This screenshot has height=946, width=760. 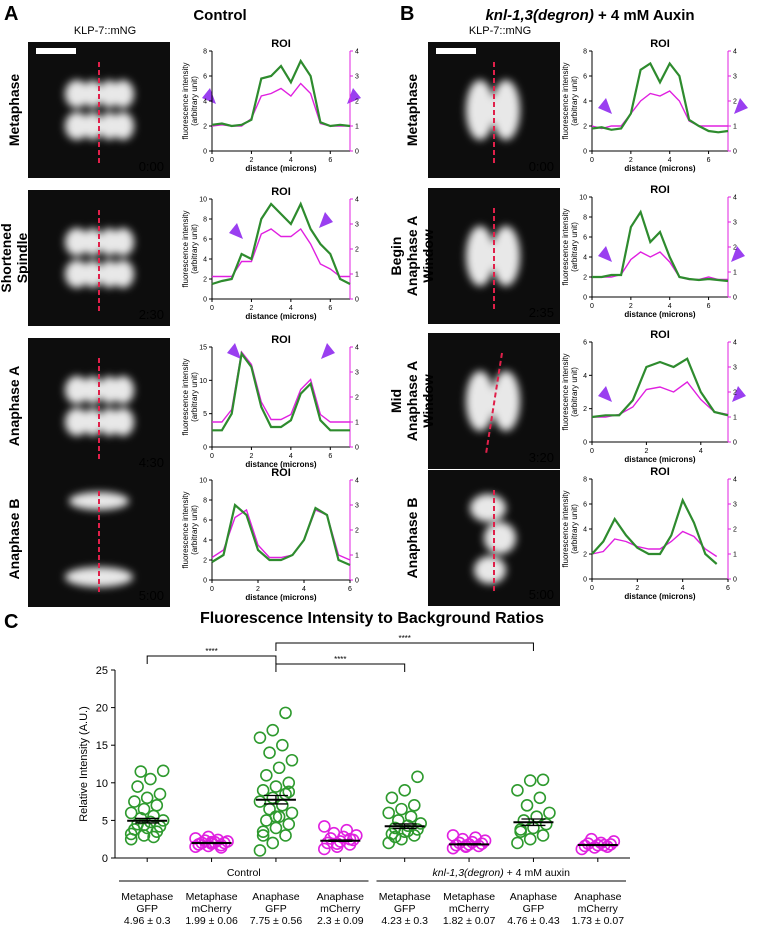 What do you see at coordinates (396, 256) in the screenshot?
I see `row-label-line: Begin` at bounding box center [396, 256].